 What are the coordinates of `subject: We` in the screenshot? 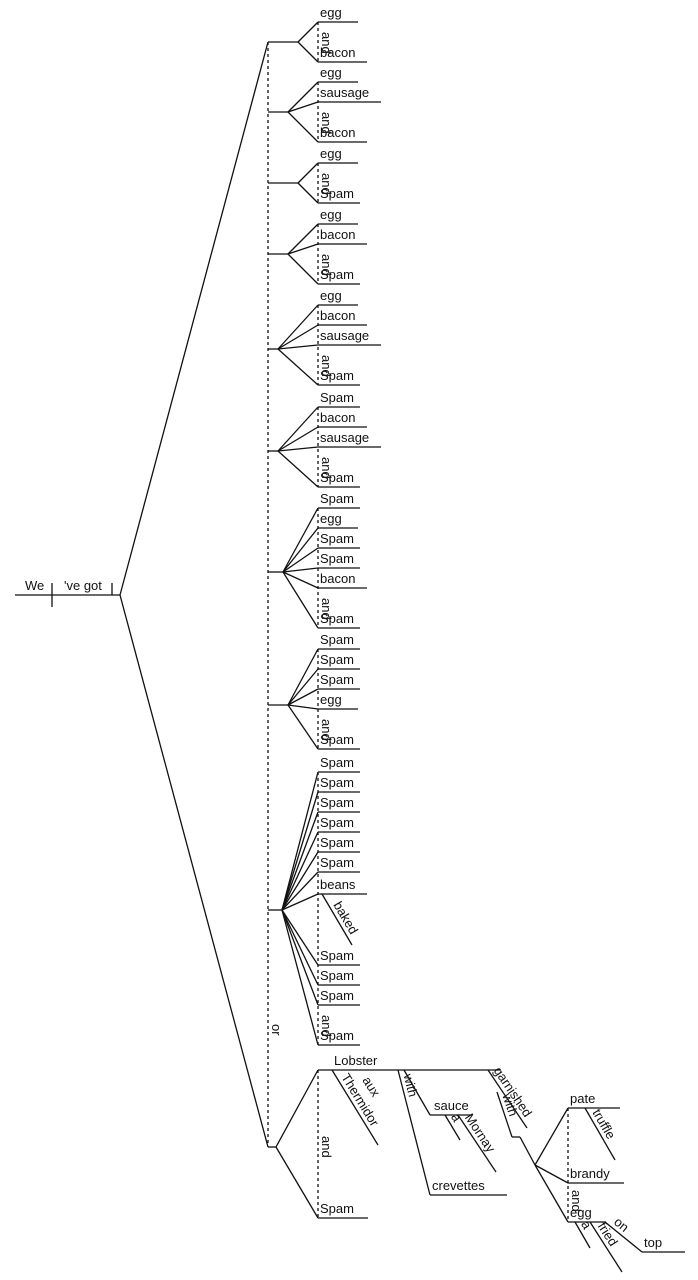 It's located at (34, 585).